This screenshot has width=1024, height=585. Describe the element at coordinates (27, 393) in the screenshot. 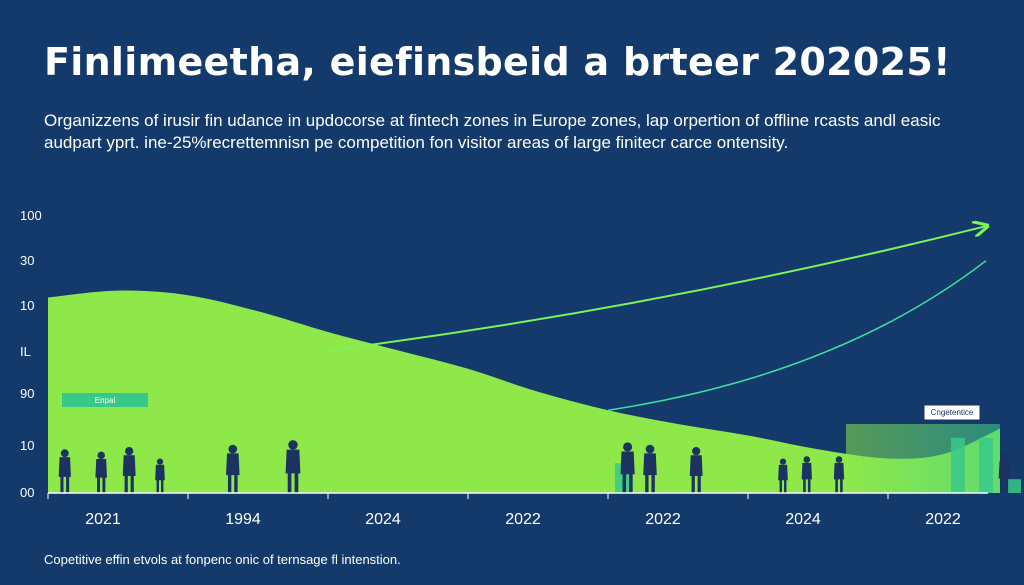

I see `y-tick-label: 90` at that location.